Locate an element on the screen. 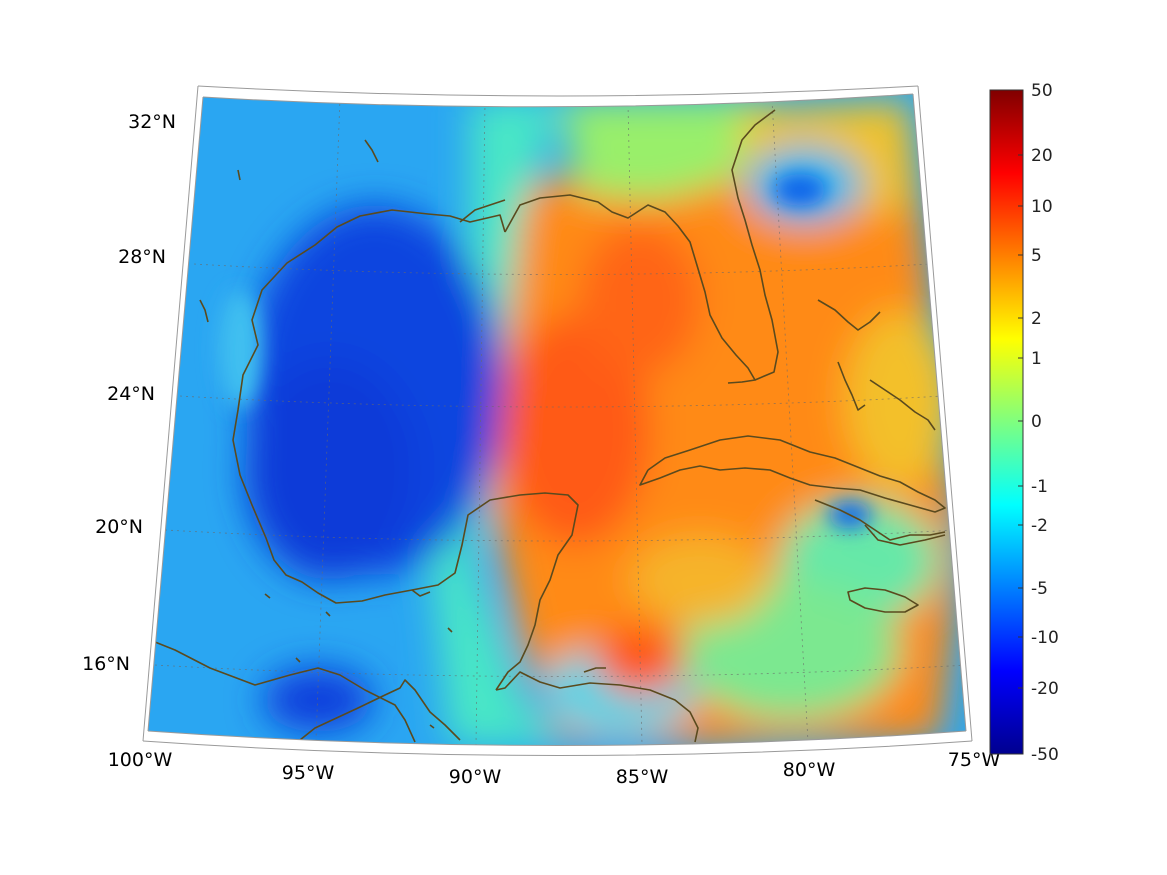  lat-tick-label: 32°N is located at coordinates (152, 122).